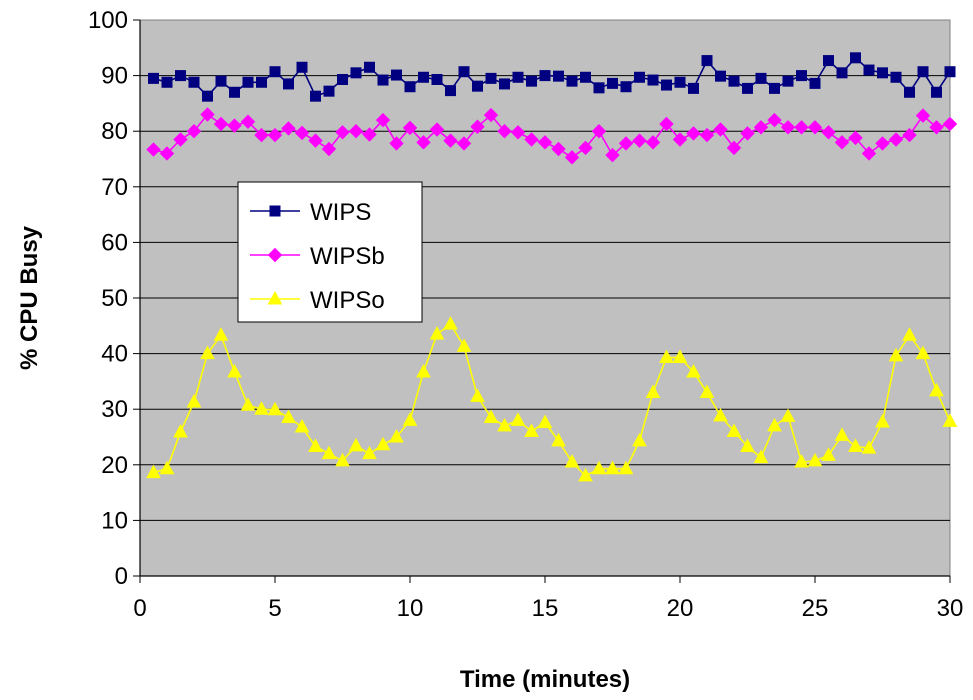  Describe the element at coordinates (317, 300) in the screenshot. I see `legend-item-wipso: WIPSo` at that location.